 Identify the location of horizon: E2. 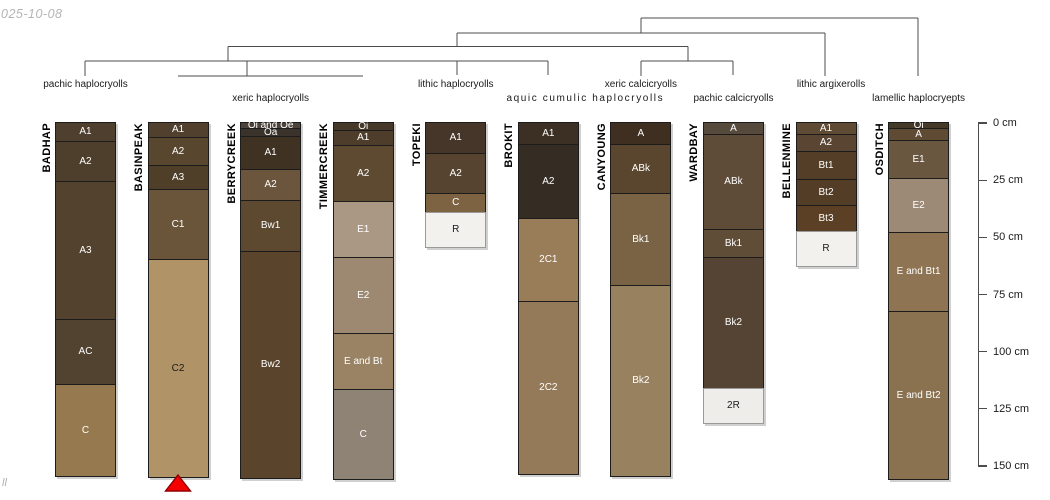
(363, 295).